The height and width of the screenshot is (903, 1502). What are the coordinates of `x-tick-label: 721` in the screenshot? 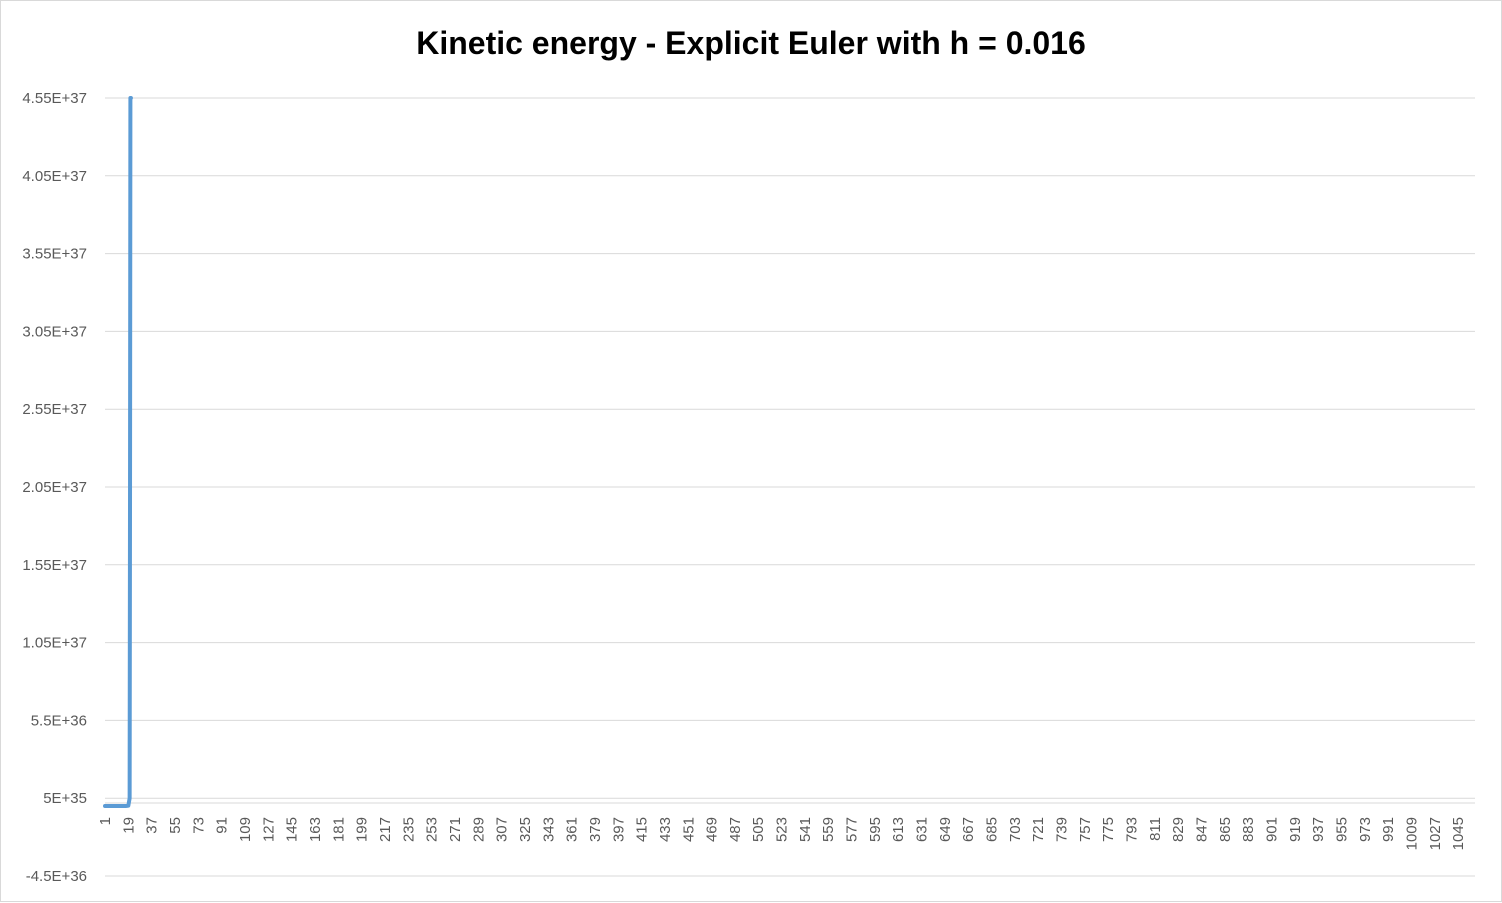 It's located at (1038, 829).